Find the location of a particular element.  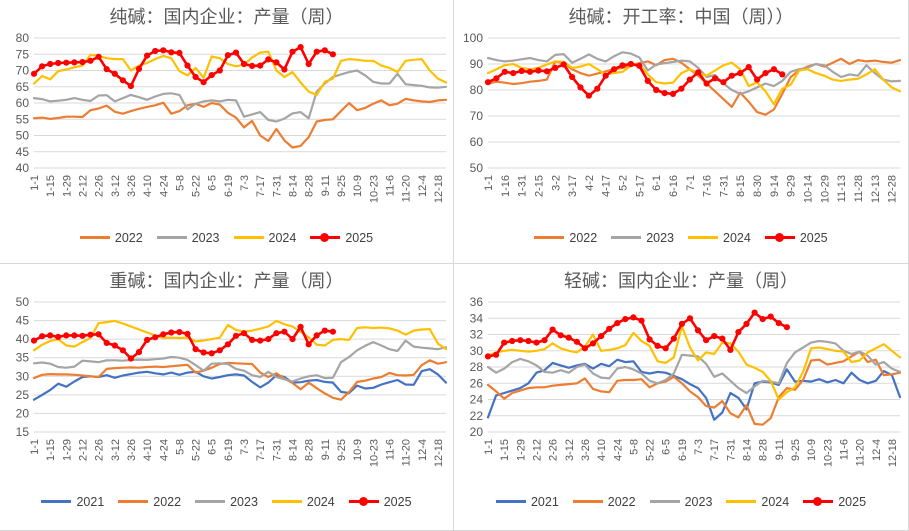

x-tick-label: 12-13 is located at coordinates (876, 189).